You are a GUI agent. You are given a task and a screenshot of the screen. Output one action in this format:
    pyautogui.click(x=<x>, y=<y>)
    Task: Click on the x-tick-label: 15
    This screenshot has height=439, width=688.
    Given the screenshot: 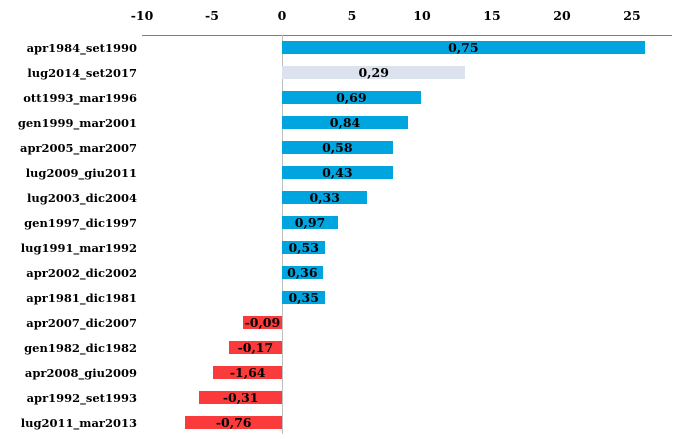 What is the action you would take?
    pyautogui.click(x=492, y=15)
    